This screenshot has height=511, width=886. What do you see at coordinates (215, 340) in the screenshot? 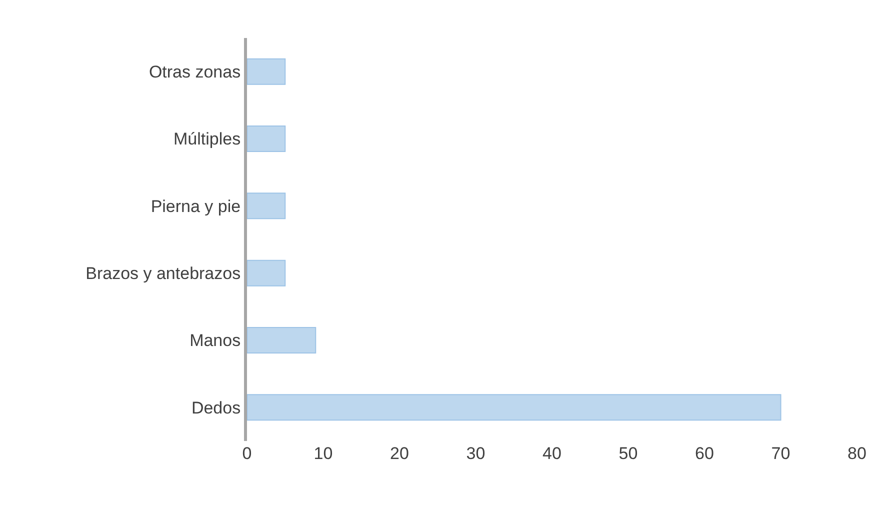
I see `y-tick-label: Manos` at bounding box center [215, 340].